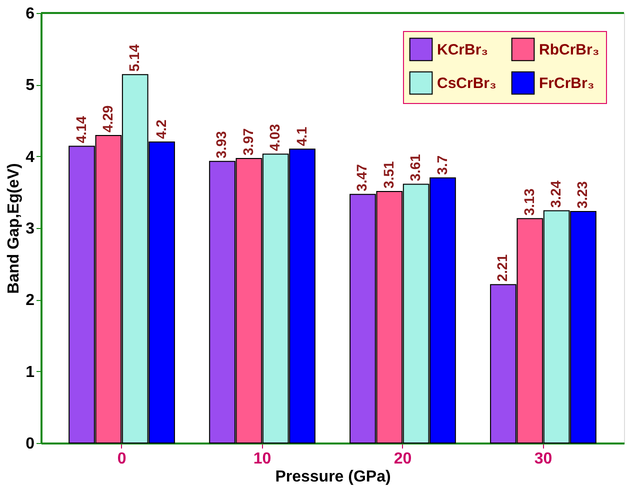  What do you see at coordinates (248, 142) in the screenshot?
I see `data-label: 3.97` at bounding box center [248, 142].